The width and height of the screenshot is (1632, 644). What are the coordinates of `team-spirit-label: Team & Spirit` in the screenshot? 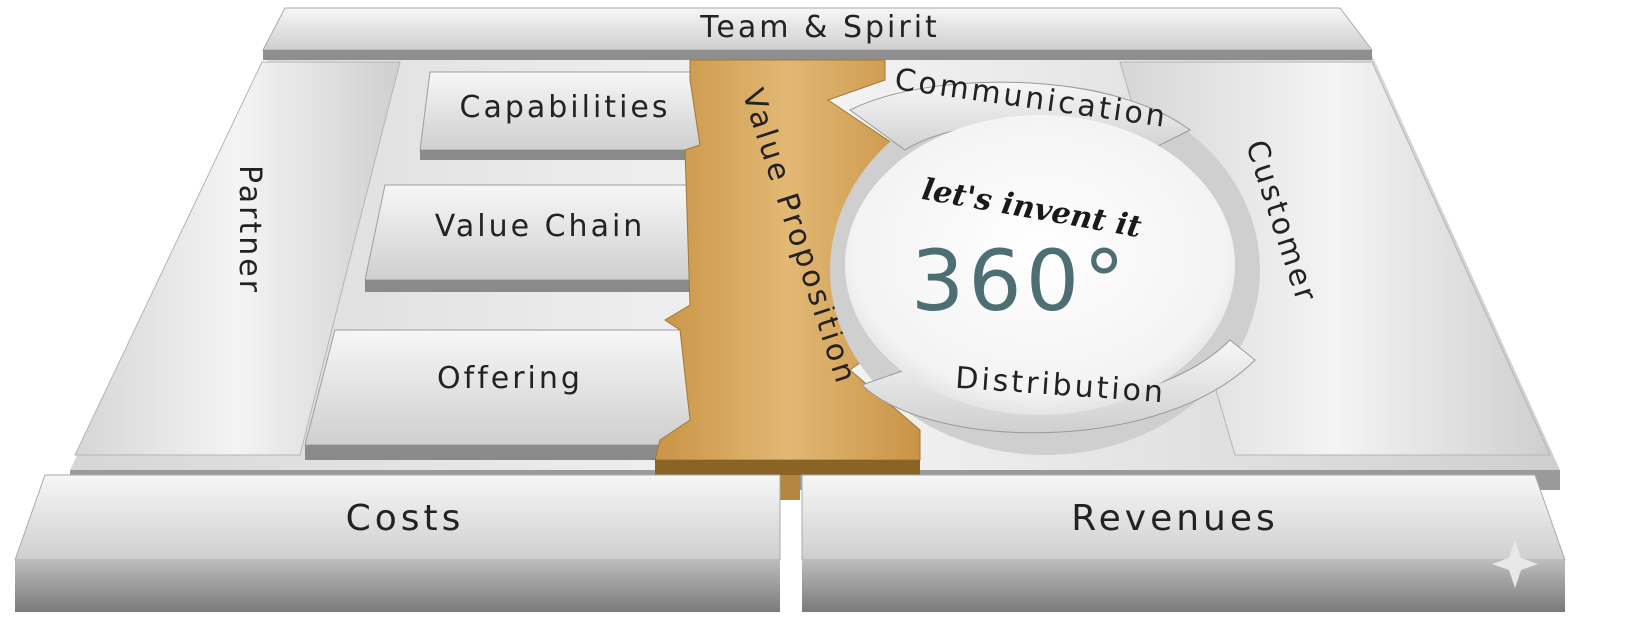 It's located at (819, 27).